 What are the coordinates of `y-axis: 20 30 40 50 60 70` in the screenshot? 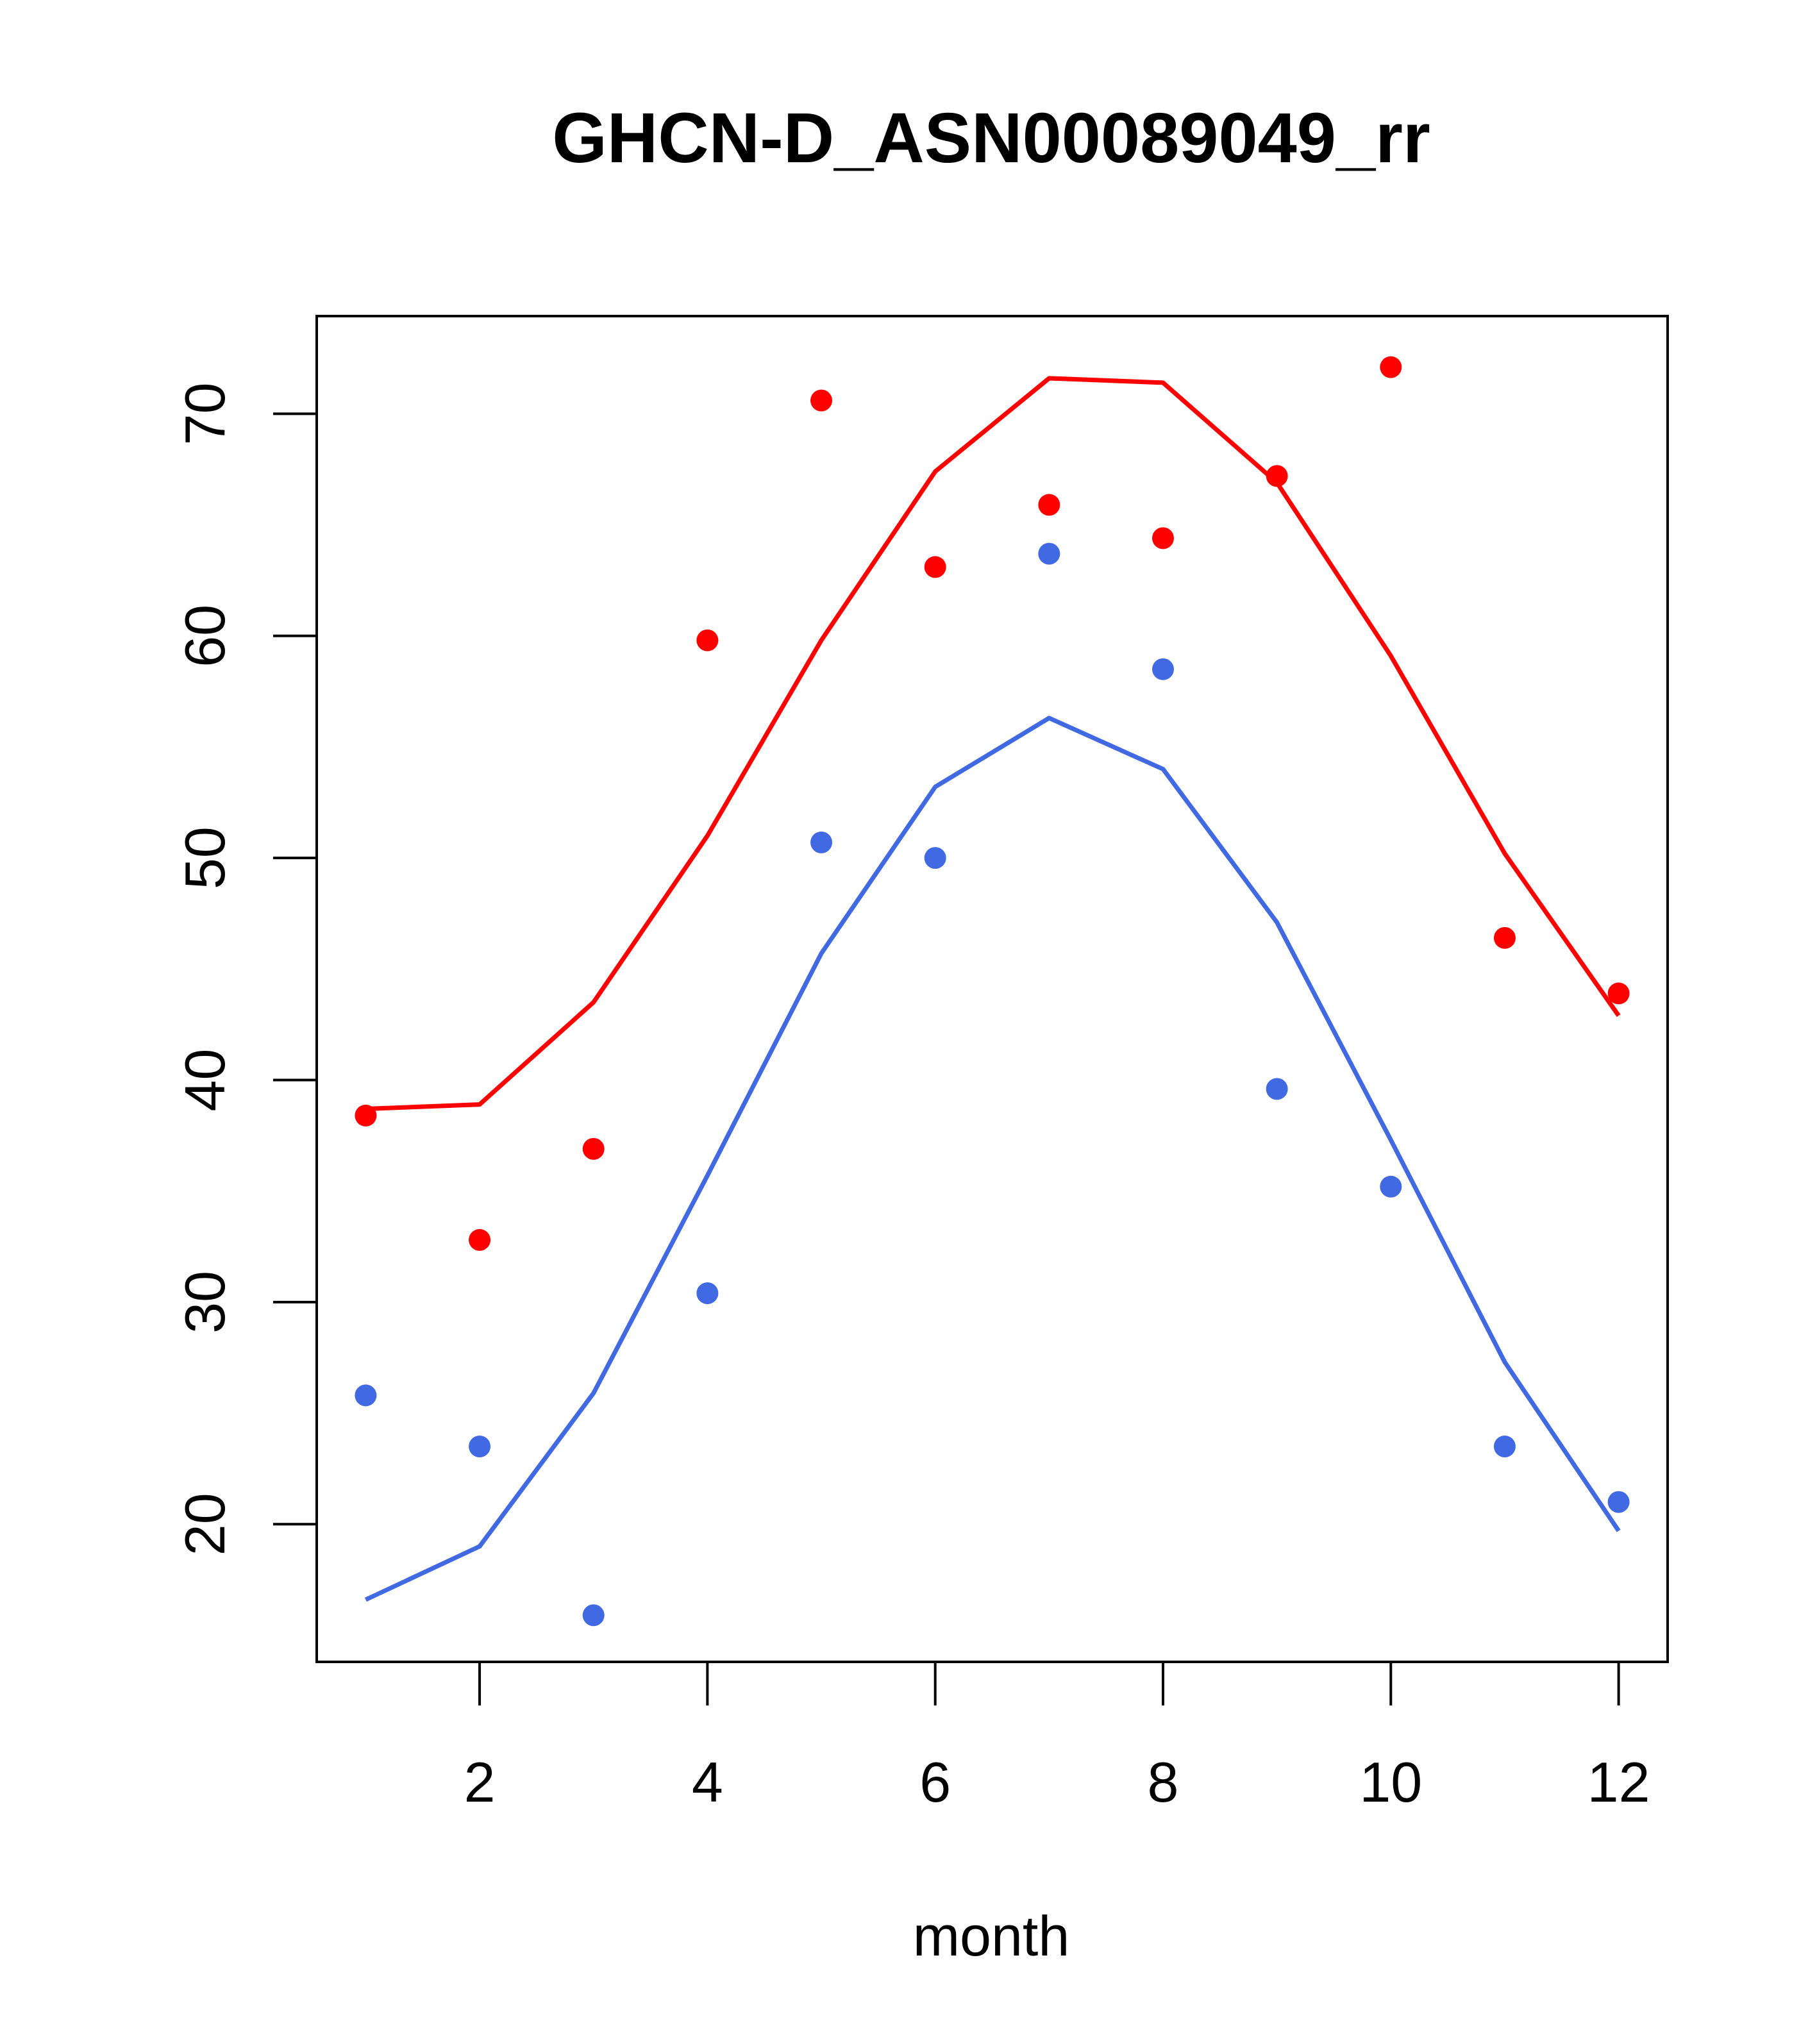 It's located at (246, 968).